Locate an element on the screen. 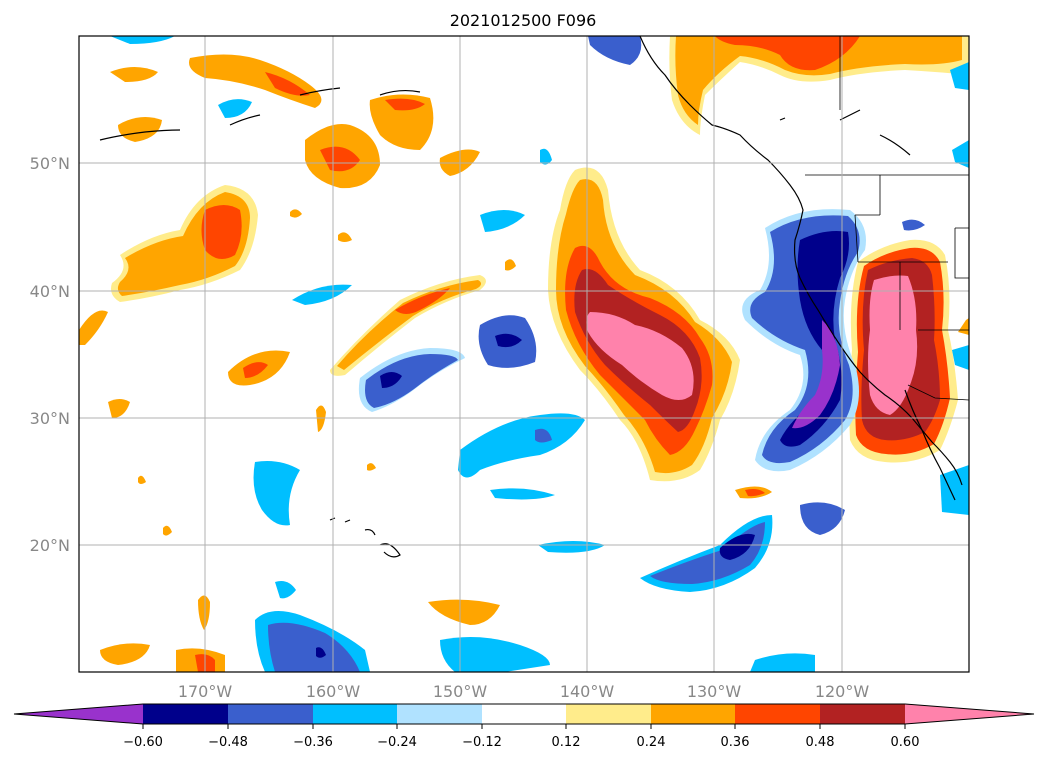 The image size is (1047, 763). west-neg-sky is located at coordinates (276, 493).